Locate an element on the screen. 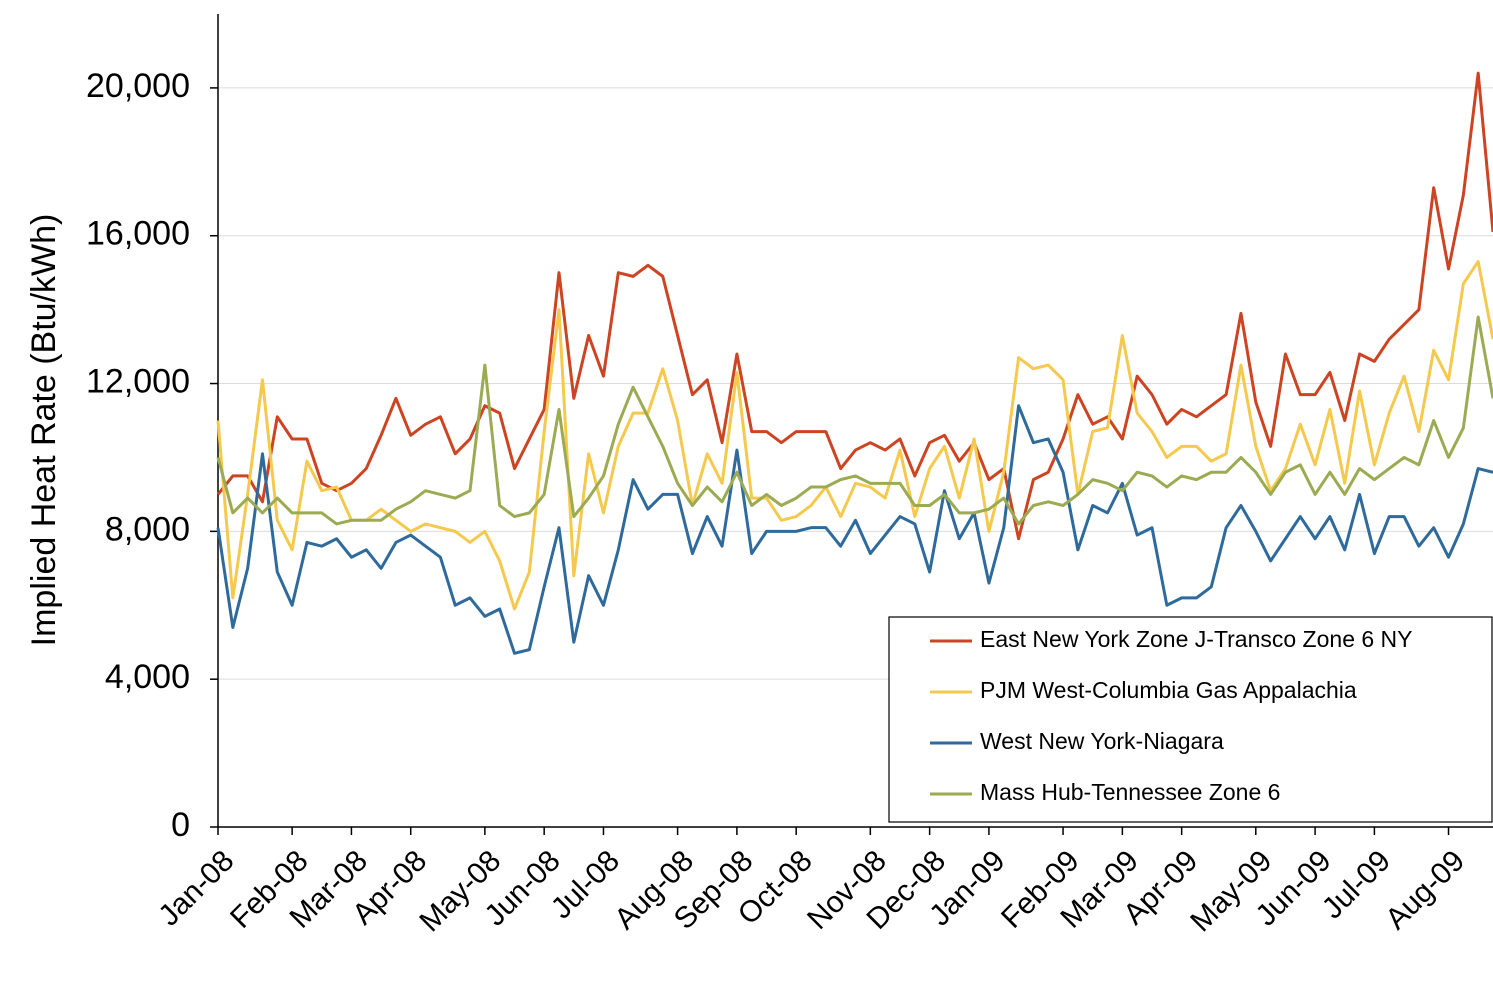 The width and height of the screenshot is (1493, 997). x-tick-label: Jan-08 is located at coordinates (196, 888).